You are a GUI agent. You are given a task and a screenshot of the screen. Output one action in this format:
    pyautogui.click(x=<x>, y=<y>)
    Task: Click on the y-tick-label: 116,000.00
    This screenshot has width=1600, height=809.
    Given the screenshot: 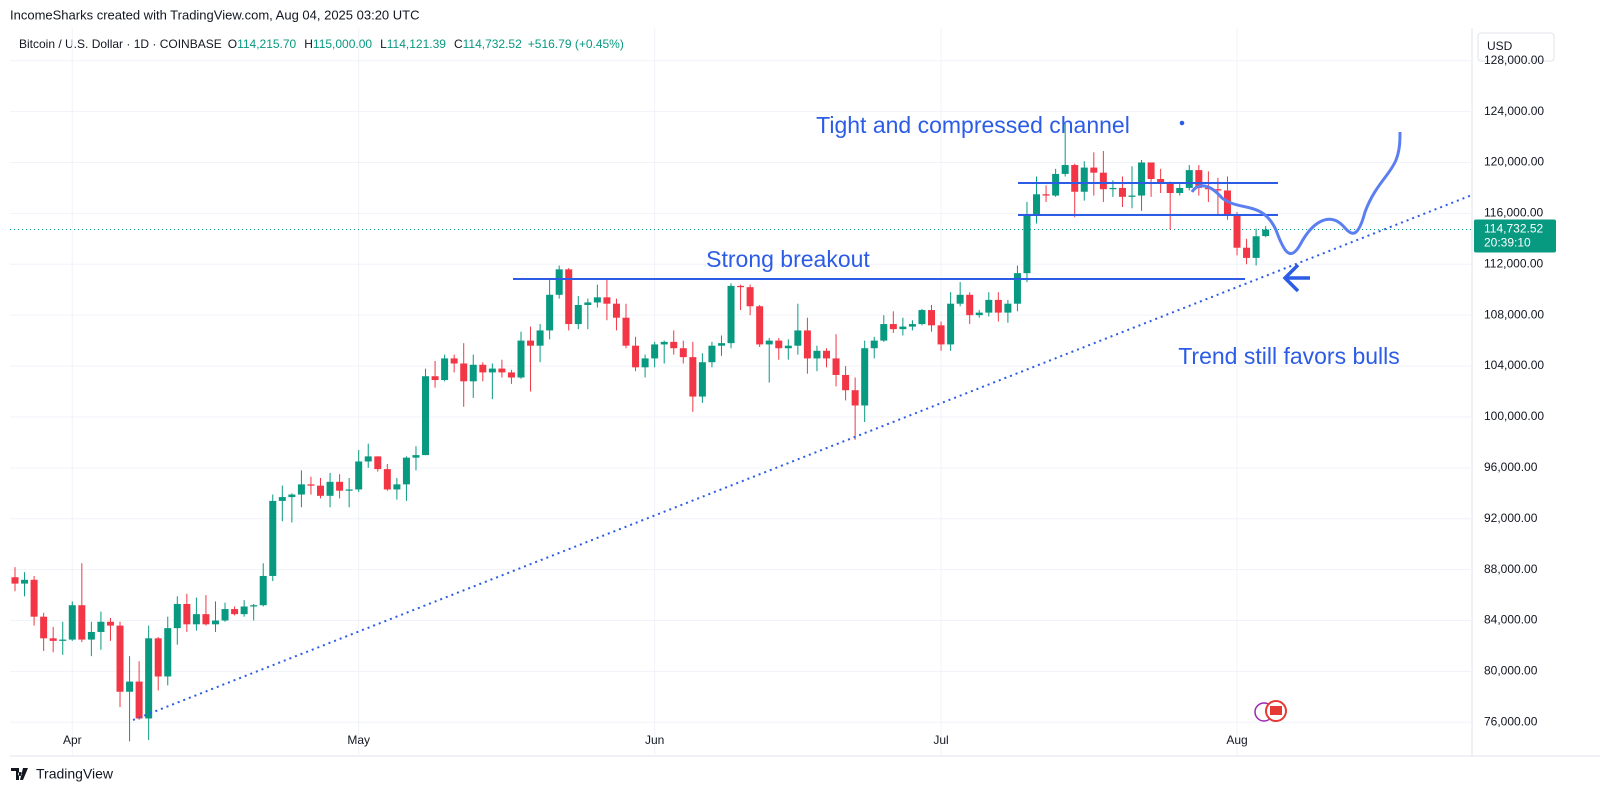 What is the action you would take?
    pyautogui.click(x=1513, y=213)
    